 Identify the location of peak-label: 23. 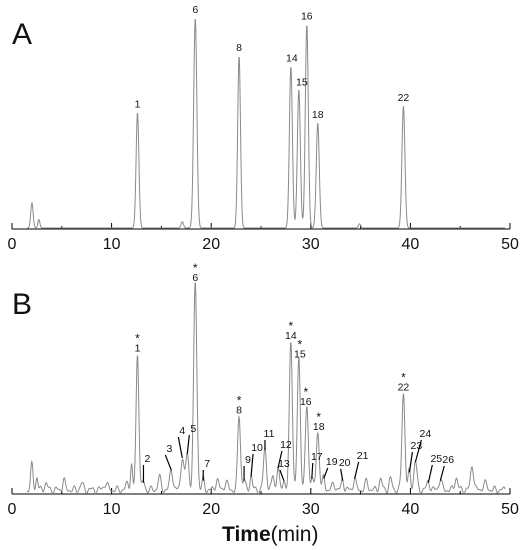
(417, 446).